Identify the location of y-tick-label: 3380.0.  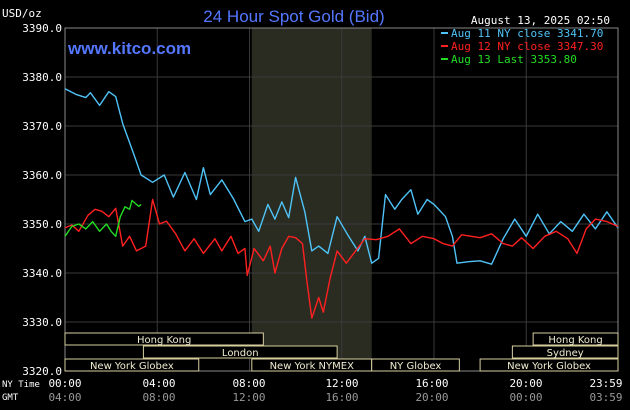
(42, 77).